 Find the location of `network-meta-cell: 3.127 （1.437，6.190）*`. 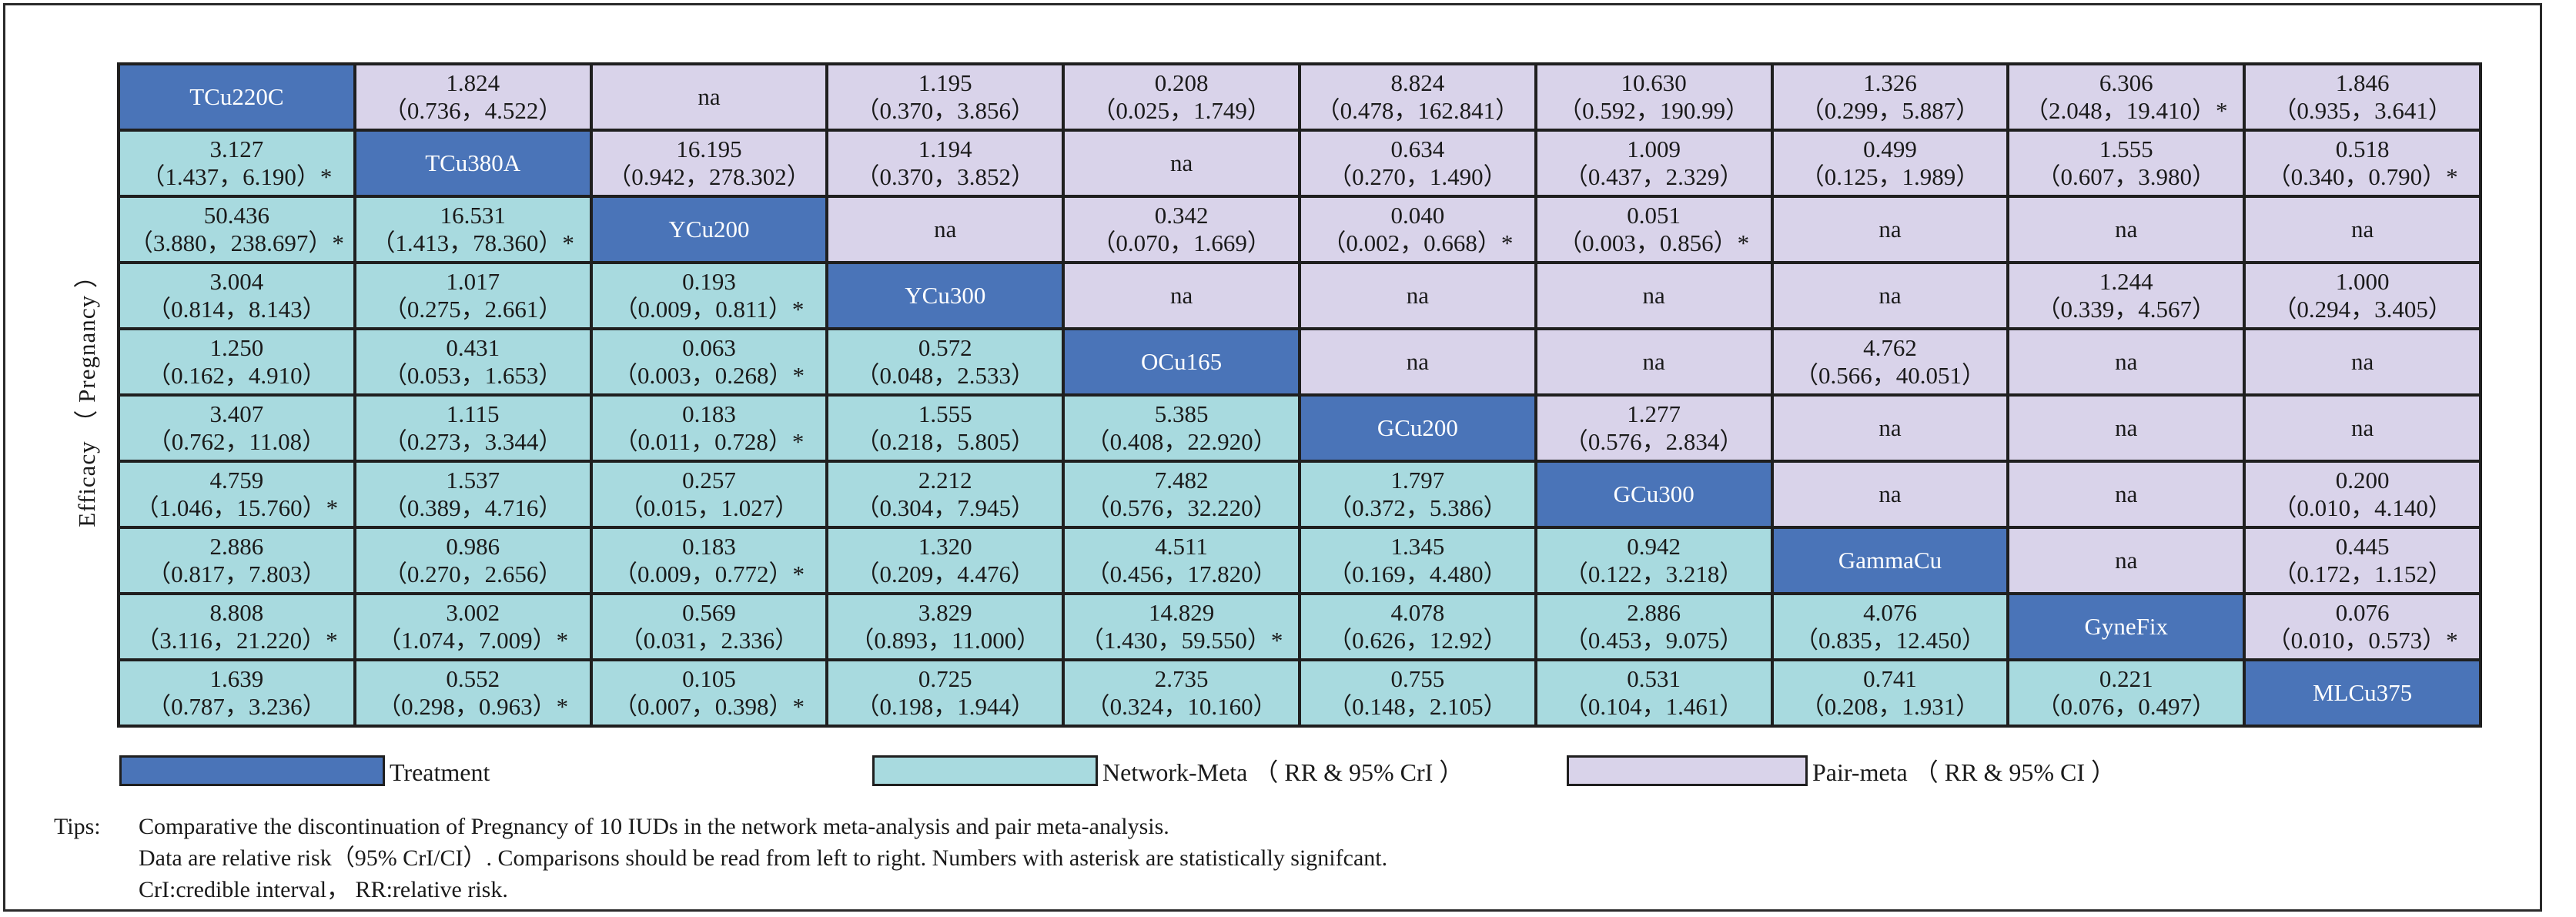

network-meta-cell: 3.127 （1.437，6.190）* is located at coordinates (237, 163).